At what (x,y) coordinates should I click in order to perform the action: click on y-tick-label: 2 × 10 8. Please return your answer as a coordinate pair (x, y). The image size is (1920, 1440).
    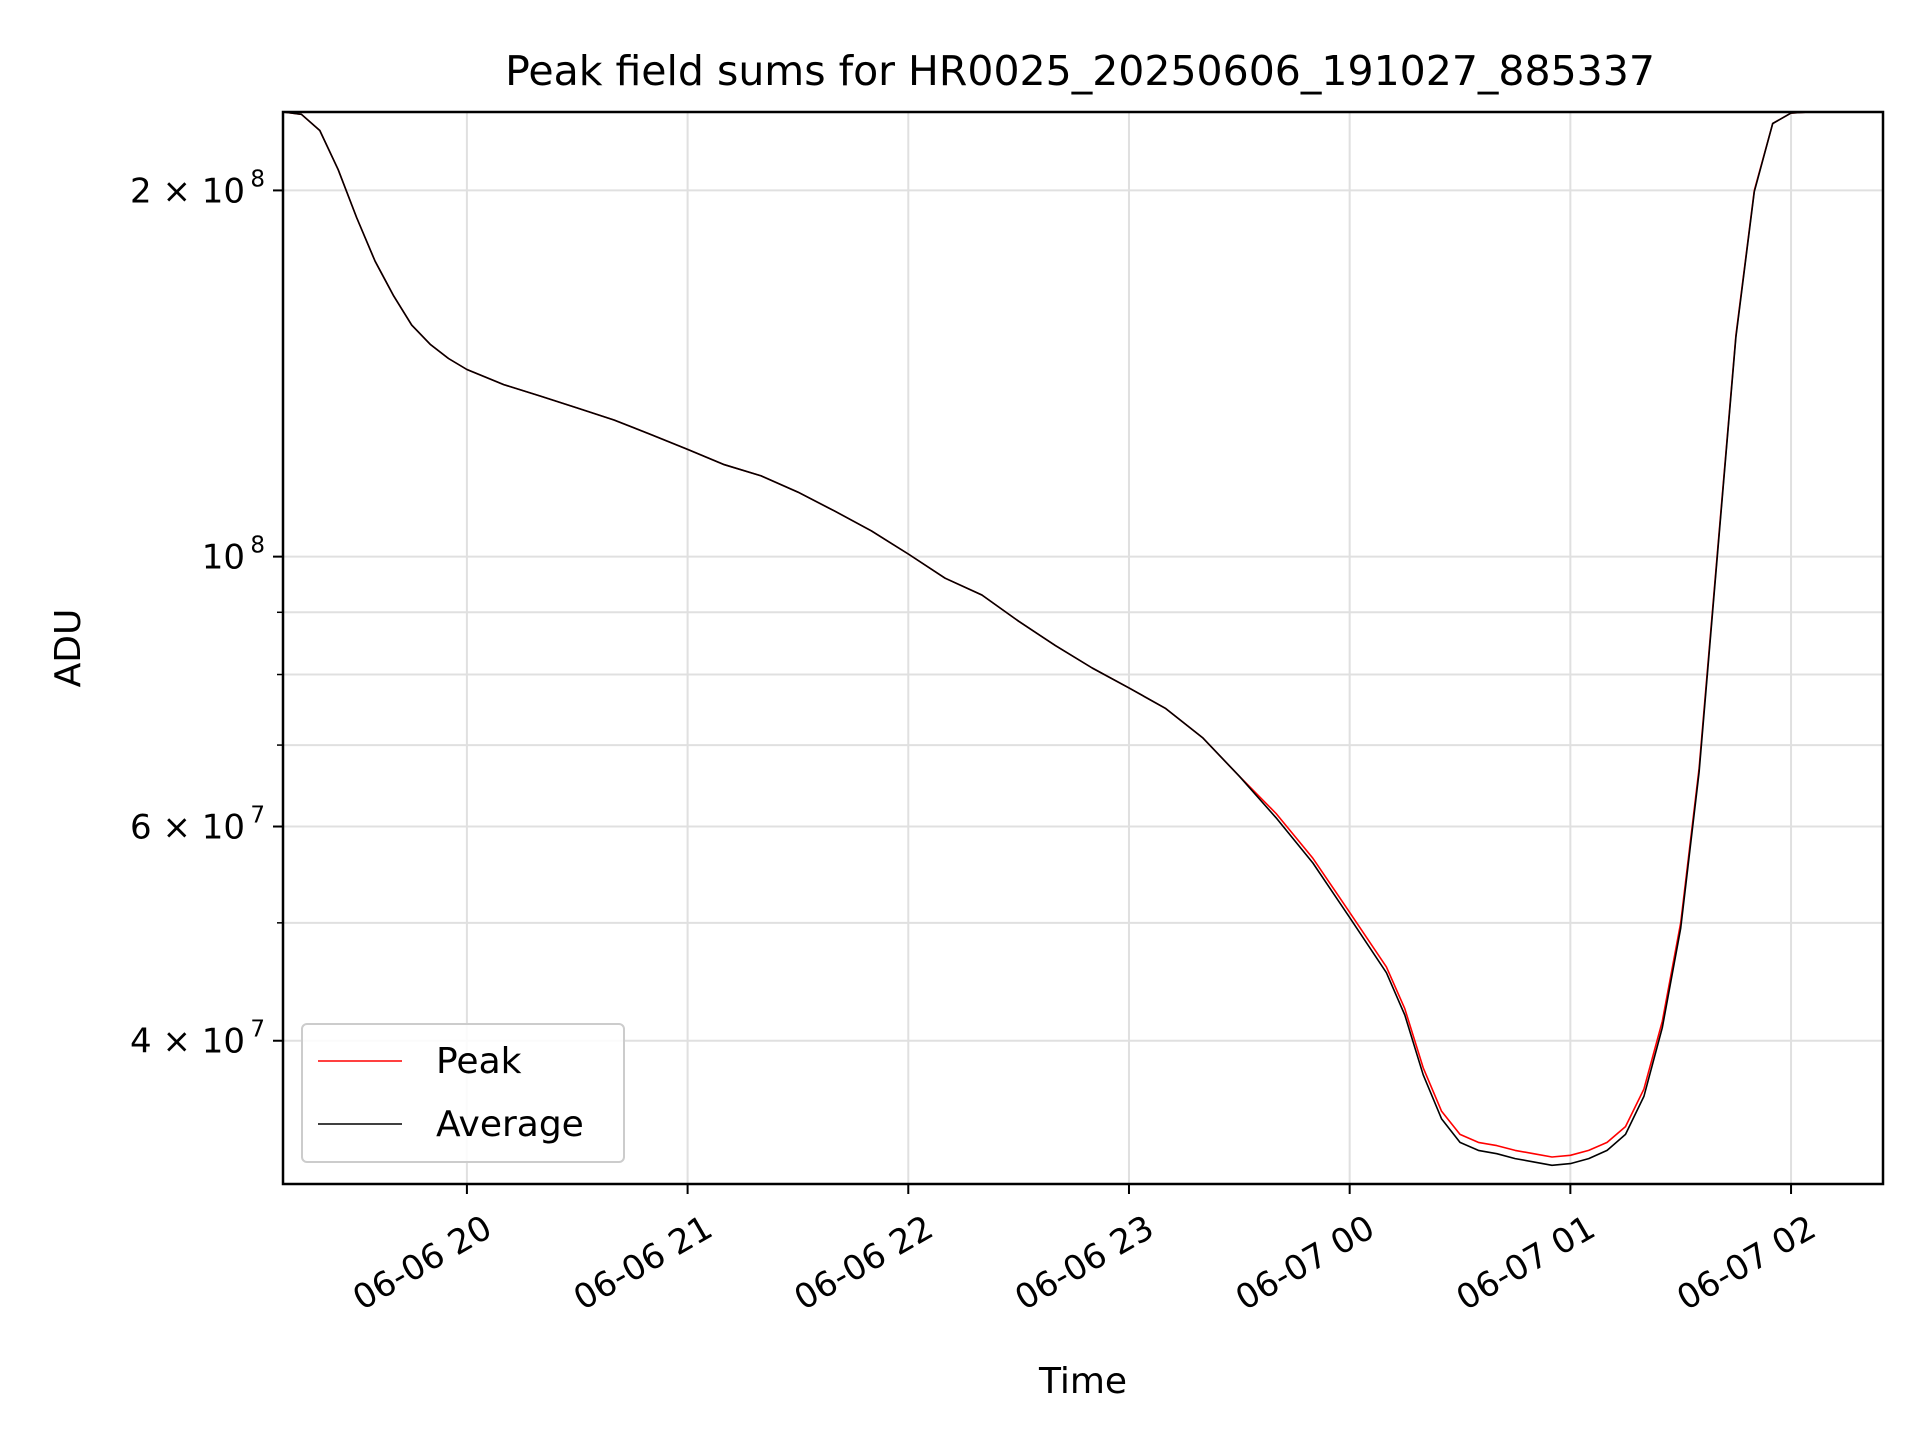
    Looking at the image, I should click on (197, 188).